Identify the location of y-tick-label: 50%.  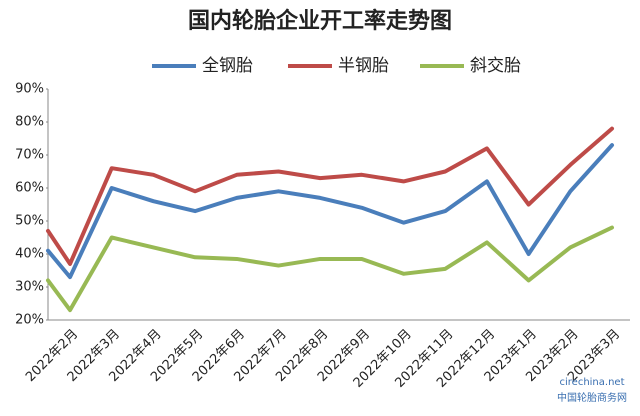
(29, 221).